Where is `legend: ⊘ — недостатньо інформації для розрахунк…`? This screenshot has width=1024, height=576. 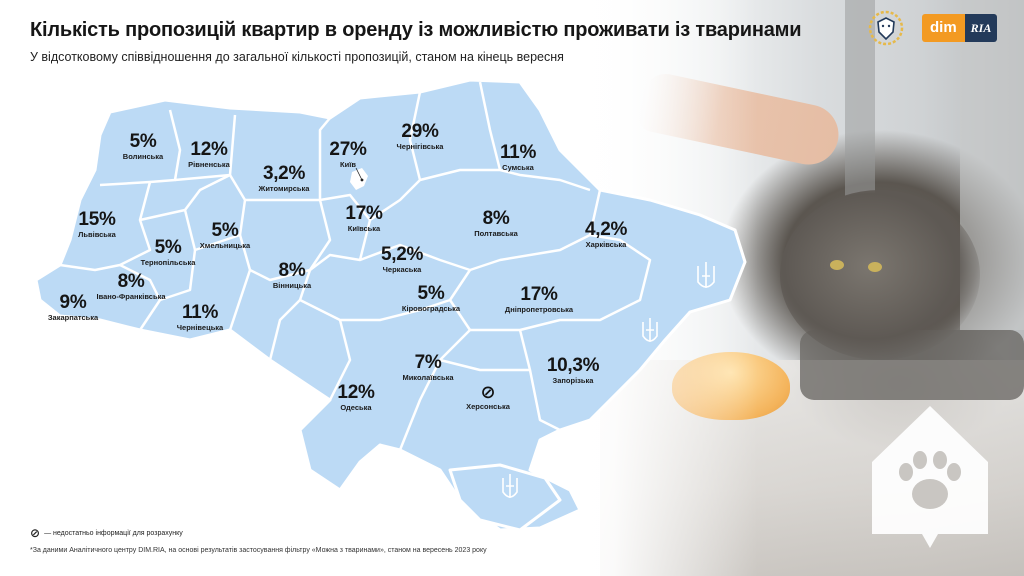 legend: ⊘ — недостатньо інформації для розрахунк… is located at coordinates (106, 533).